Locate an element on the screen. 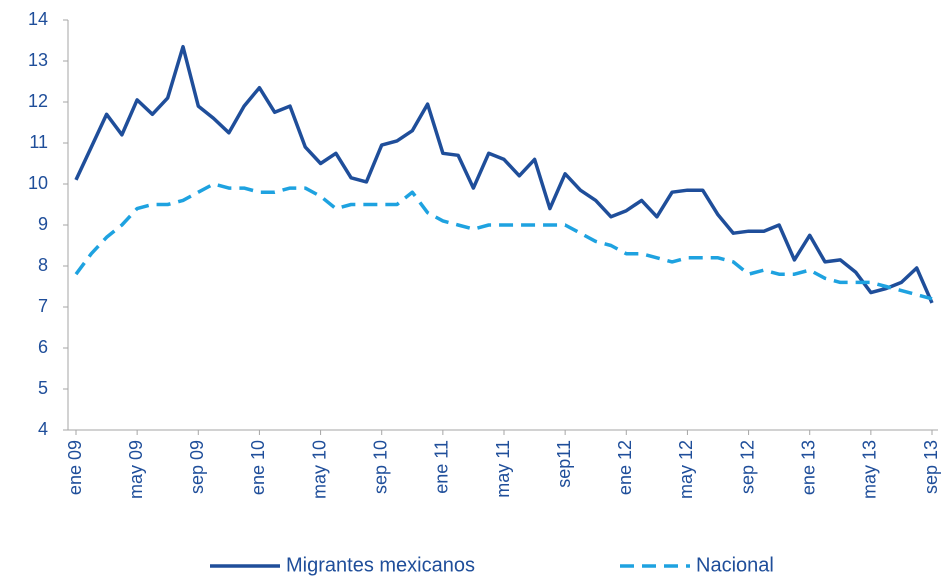 This screenshot has width=945, height=580. y-tick-label: 11 is located at coordinates (38, 142).